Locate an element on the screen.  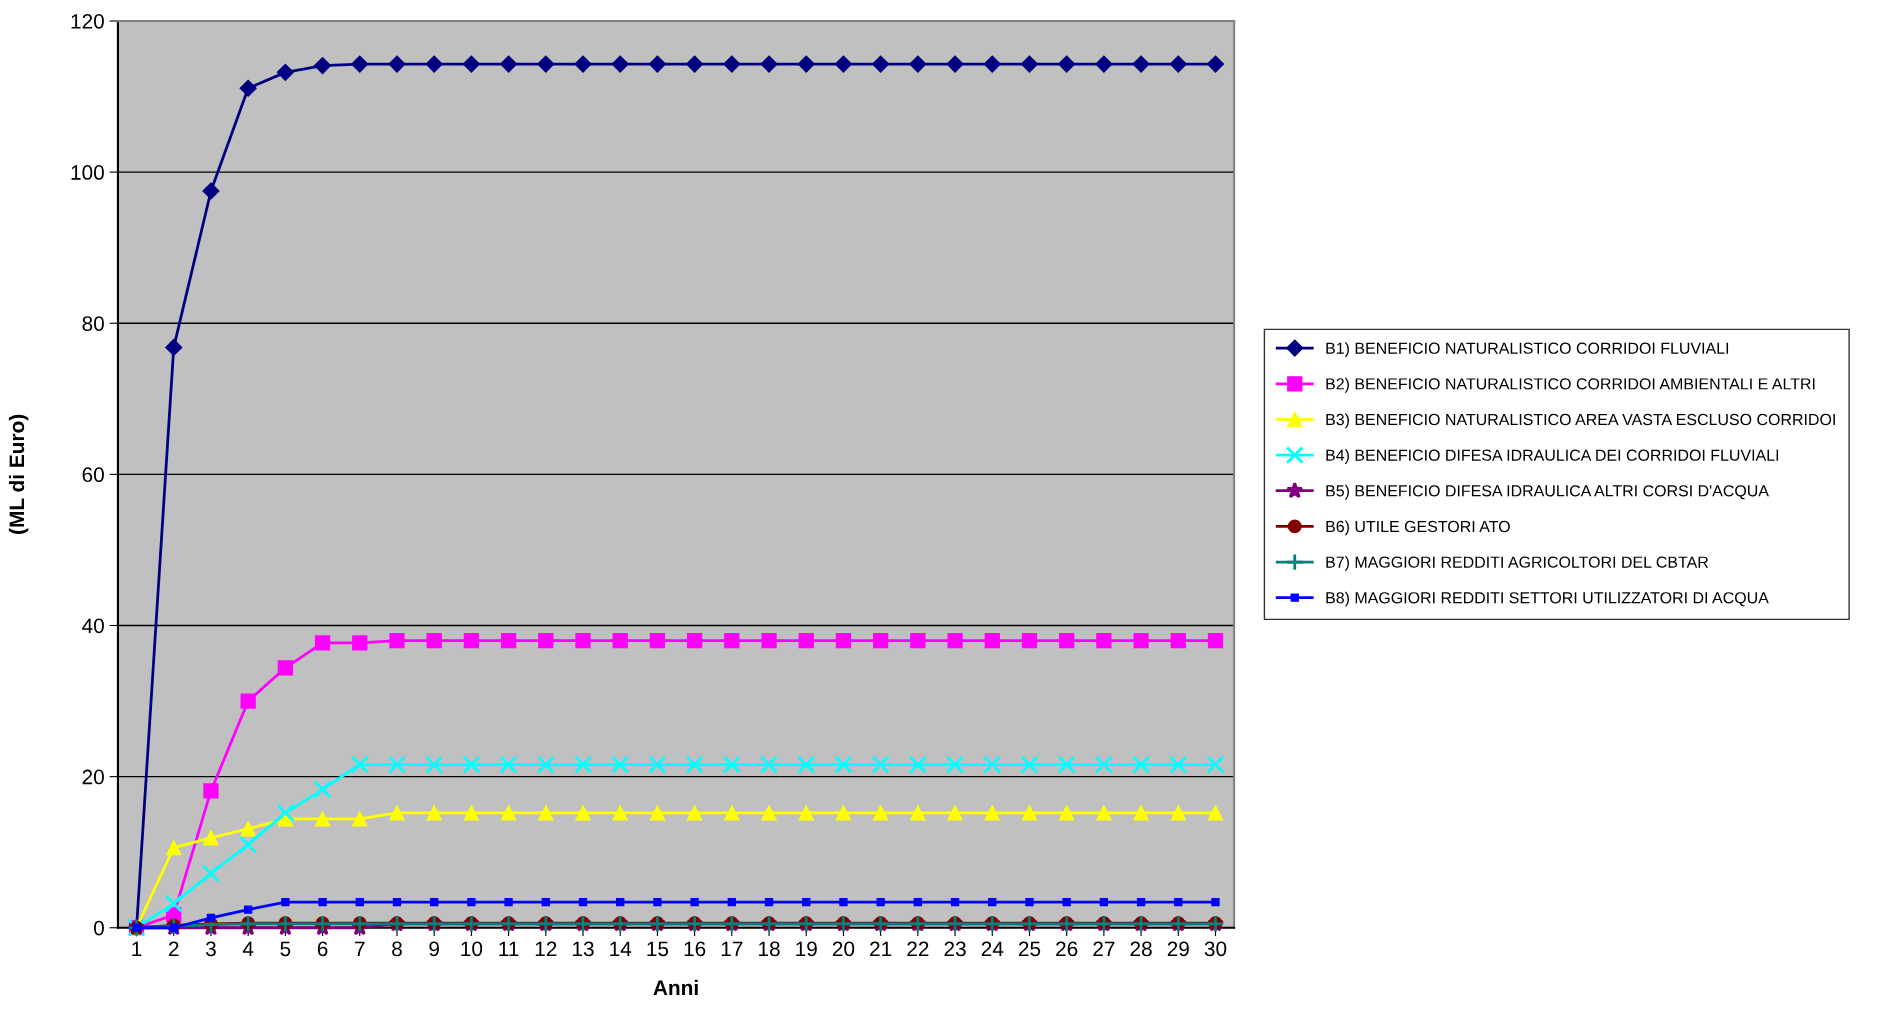
legend-label: B3) BENEFICIO NATURALISTICO AREA VASTA ESCLUSO CORRIDOI is located at coordinates (1580, 421).